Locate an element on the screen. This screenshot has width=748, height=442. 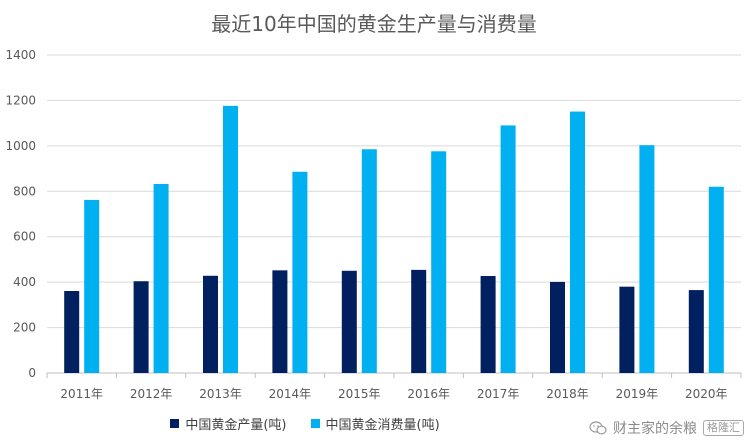
legend-swatch-consumption is located at coordinates (315, 423).